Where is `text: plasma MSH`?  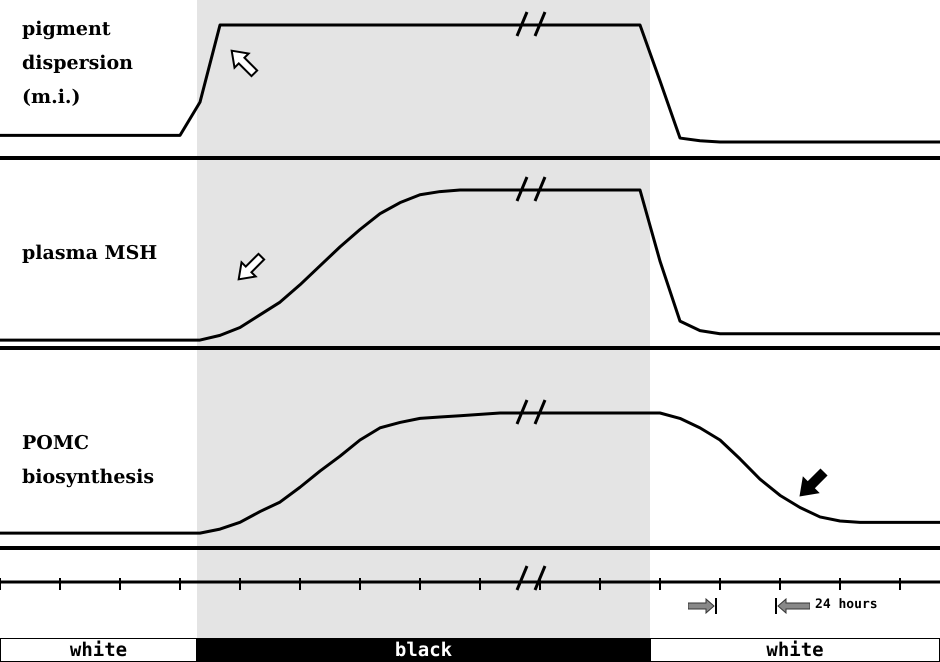 text: plasma MSH is located at coordinates (90, 253).